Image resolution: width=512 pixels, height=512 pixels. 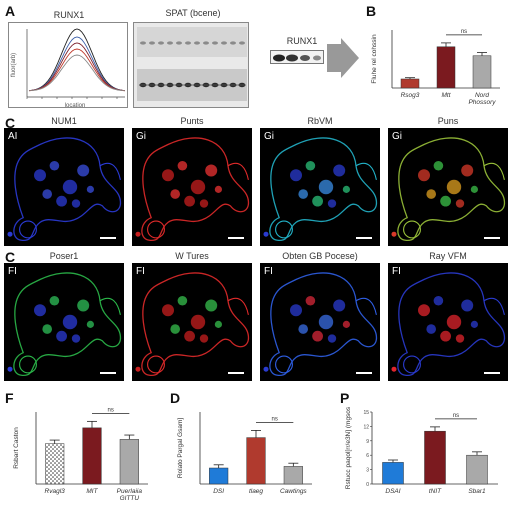 I want to click on category-label: MIT, so click(x=92, y=491).